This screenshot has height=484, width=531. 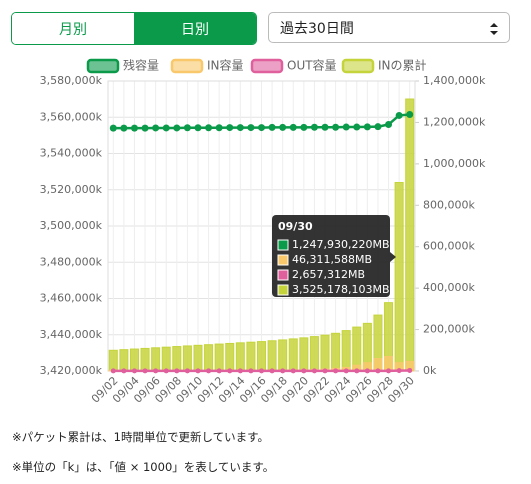 What do you see at coordinates (71, 153) in the screenshot?
I see `y-tick-label: 3,540,000k` at bounding box center [71, 153].